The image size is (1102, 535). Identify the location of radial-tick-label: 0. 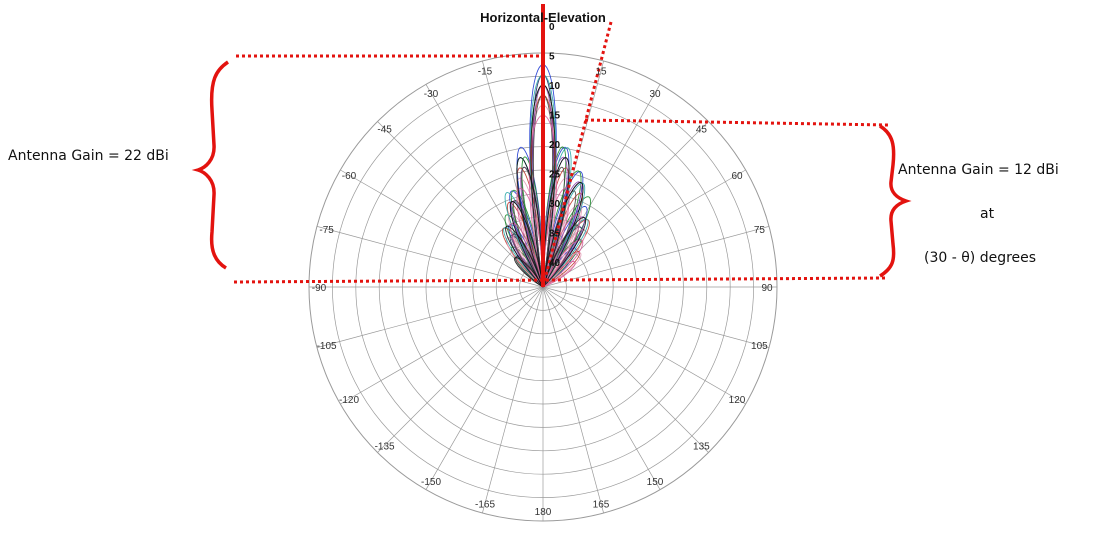
(552, 27).